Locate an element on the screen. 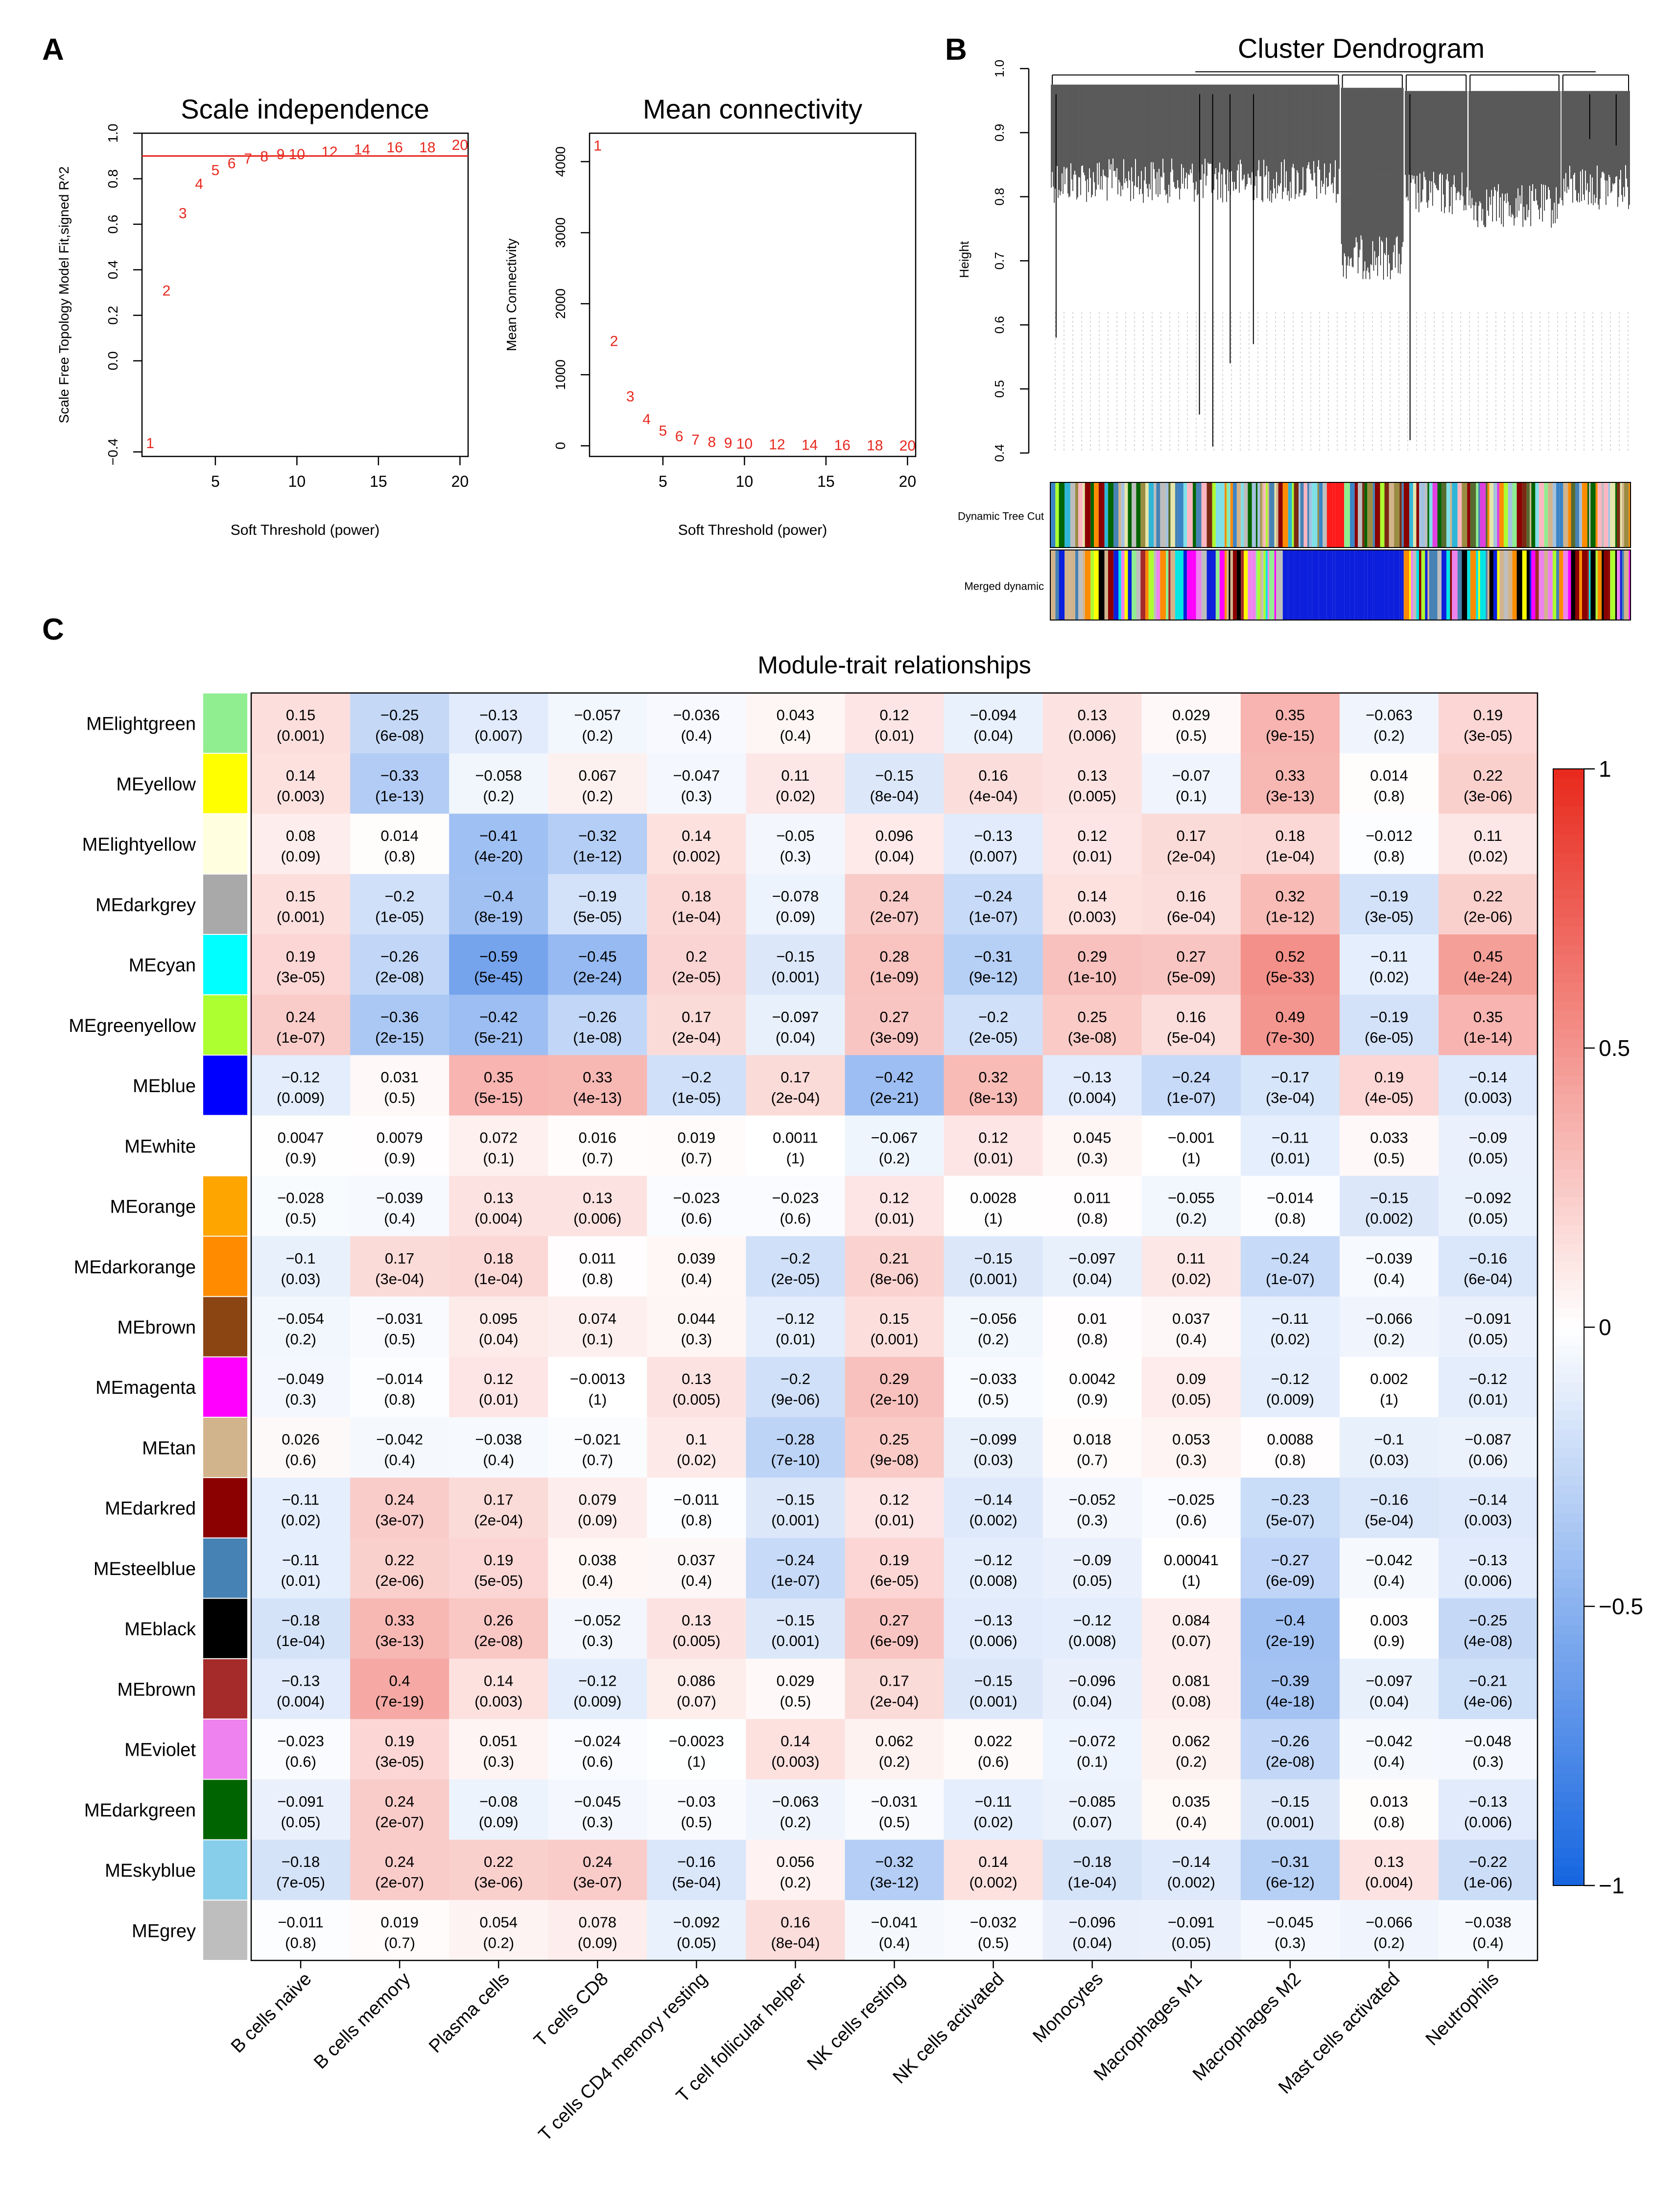 This screenshot has width=1680, height=2196. cell-pvalue: (2e-08) is located at coordinates (399, 978).